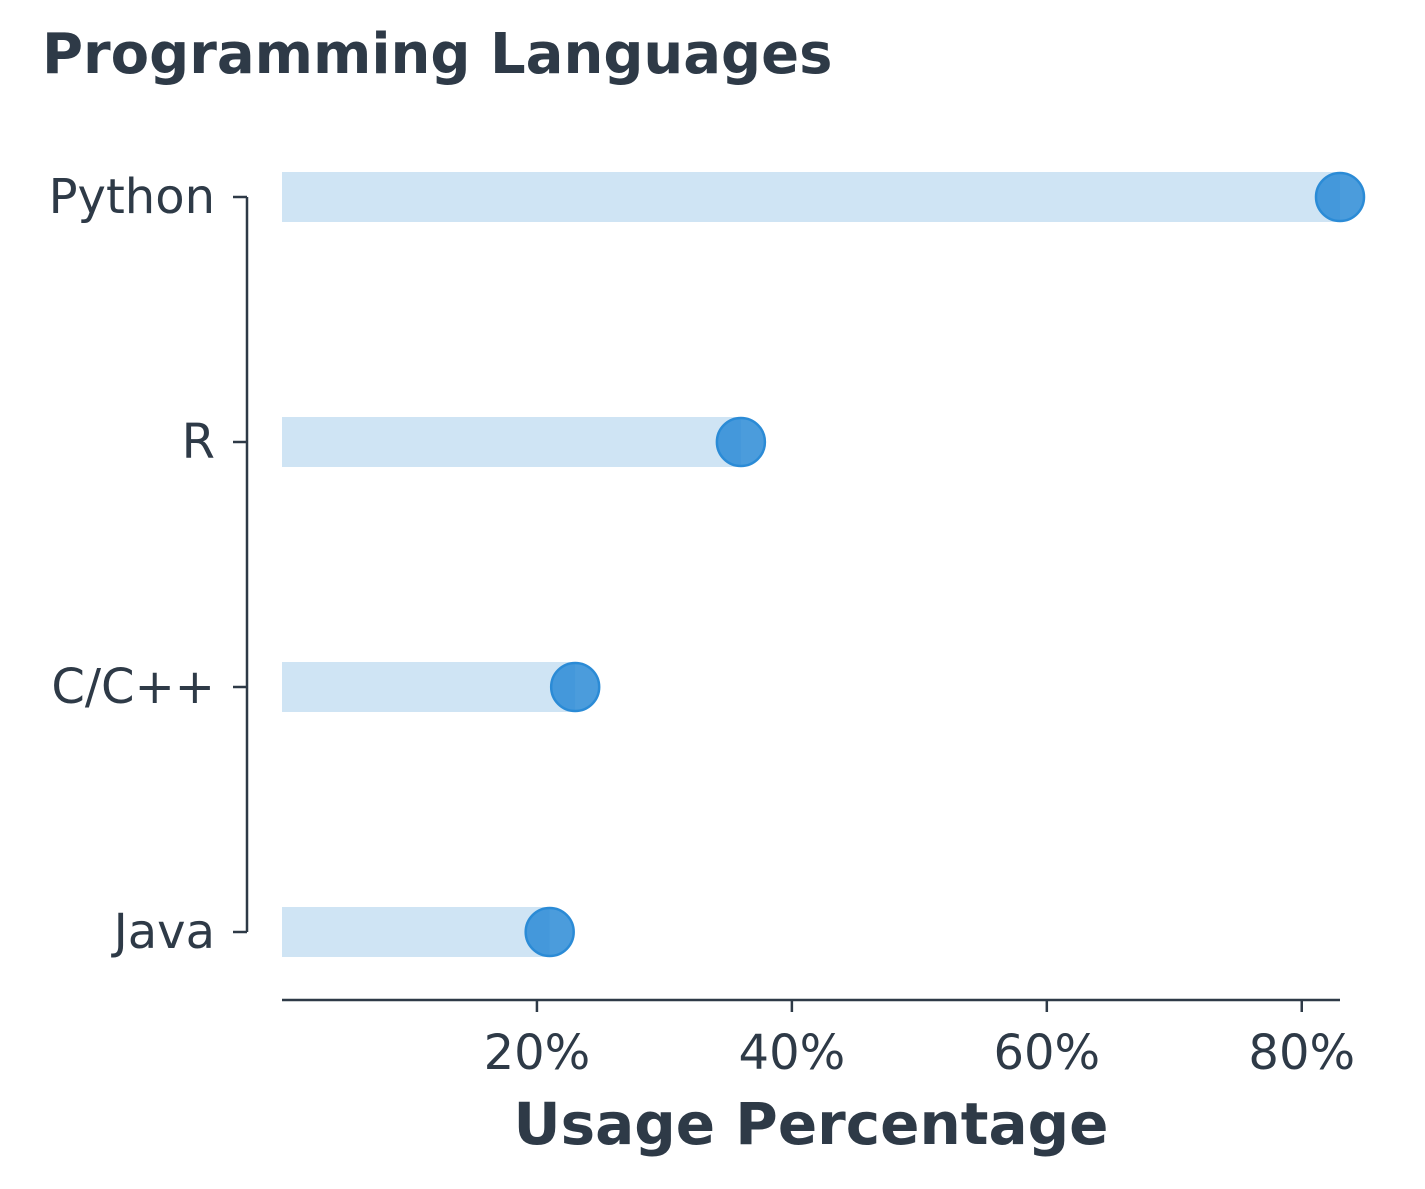 This screenshot has height=1189, width=1425. I want to click on x-tick-label: 20%, so click(537, 1053).